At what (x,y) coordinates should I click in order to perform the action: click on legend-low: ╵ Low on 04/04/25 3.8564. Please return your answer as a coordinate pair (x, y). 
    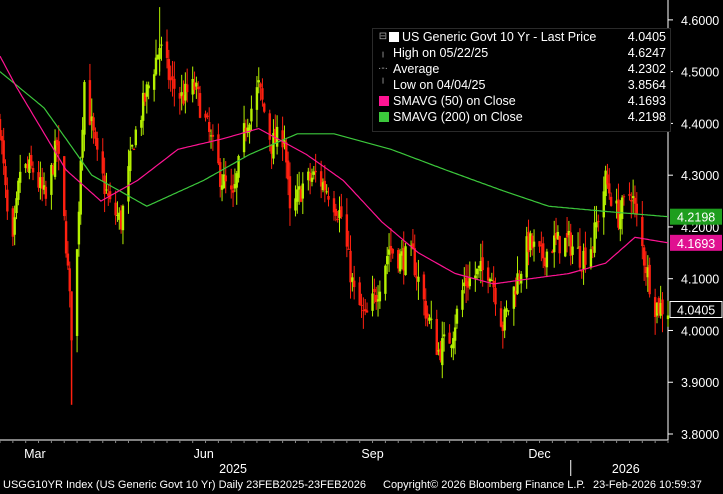
    Looking at the image, I should click on (521, 85).